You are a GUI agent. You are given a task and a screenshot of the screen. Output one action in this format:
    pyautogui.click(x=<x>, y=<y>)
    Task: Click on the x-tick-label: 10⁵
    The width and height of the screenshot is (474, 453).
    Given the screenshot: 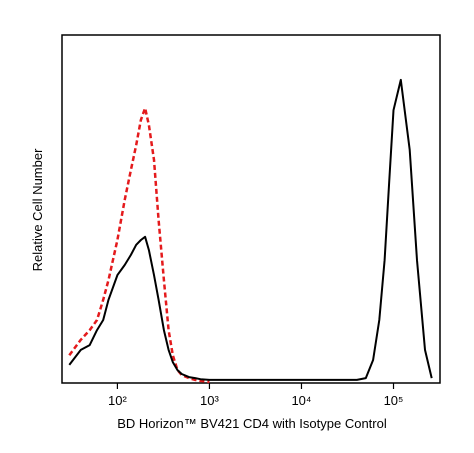 What is the action you would take?
    pyautogui.click(x=394, y=400)
    